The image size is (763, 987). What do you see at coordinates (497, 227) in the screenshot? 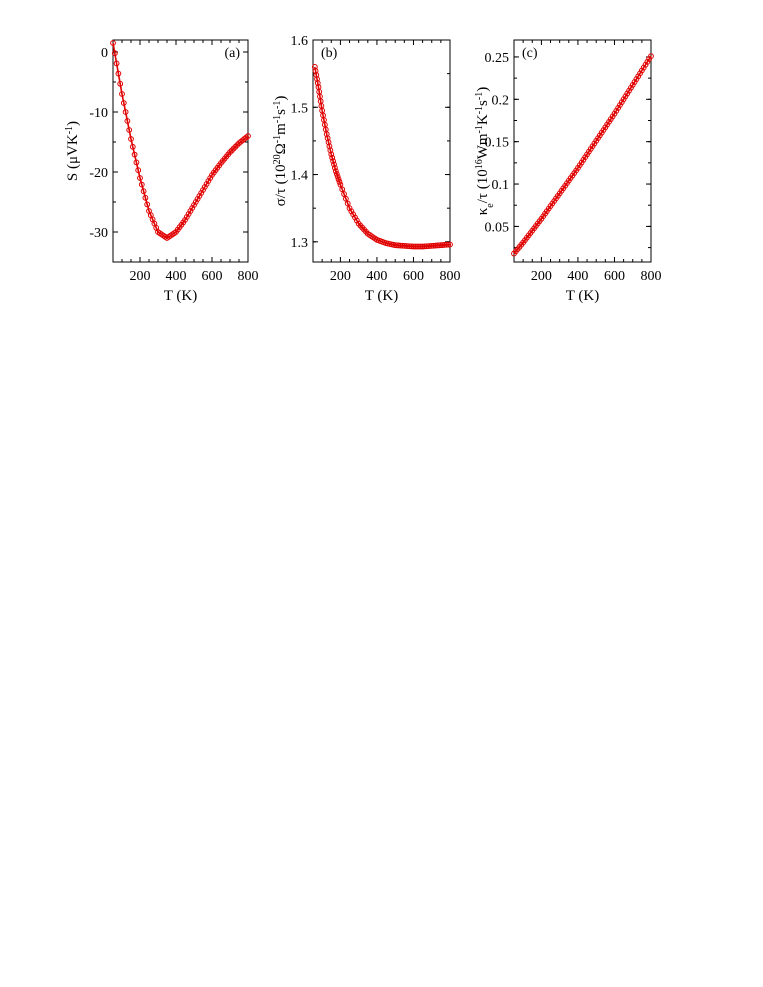
I see `y-tick-label: 0.05` at bounding box center [497, 227].